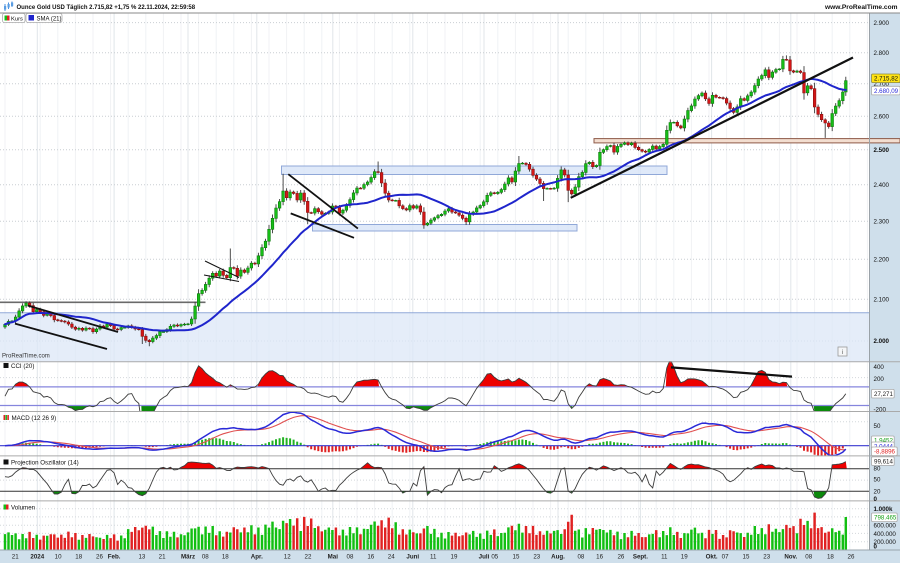  Describe the element at coordinates (885, 534) in the screenshot. I see `svg-text: 400.000` at that location.